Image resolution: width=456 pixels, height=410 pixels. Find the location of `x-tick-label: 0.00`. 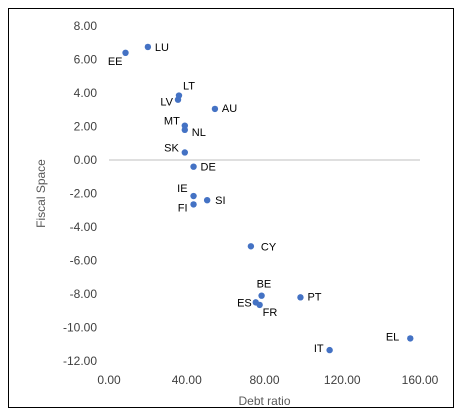

x-tick-label: 0.00 is located at coordinates (109, 380).